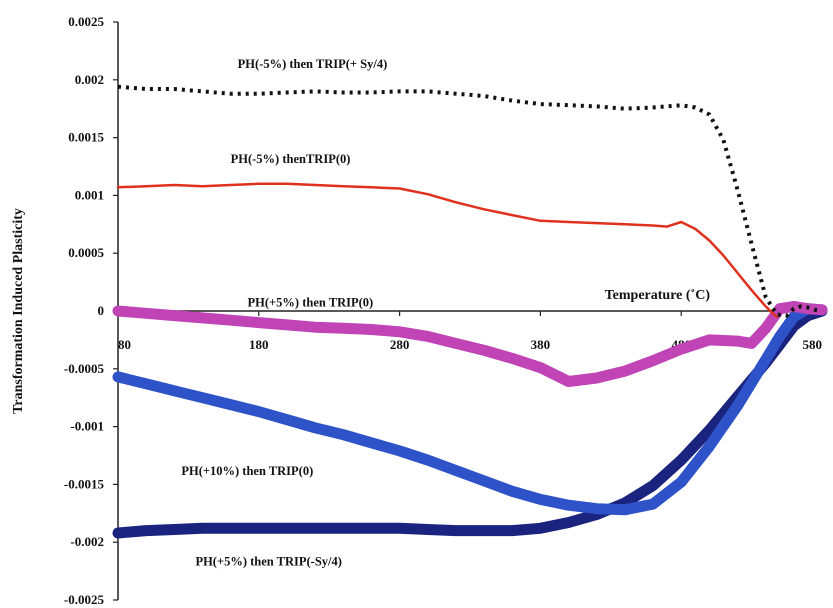 The image size is (833, 608). Describe the element at coordinates (89, 194) in the screenshot. I see `y-tick-label: 0.001` at that location.